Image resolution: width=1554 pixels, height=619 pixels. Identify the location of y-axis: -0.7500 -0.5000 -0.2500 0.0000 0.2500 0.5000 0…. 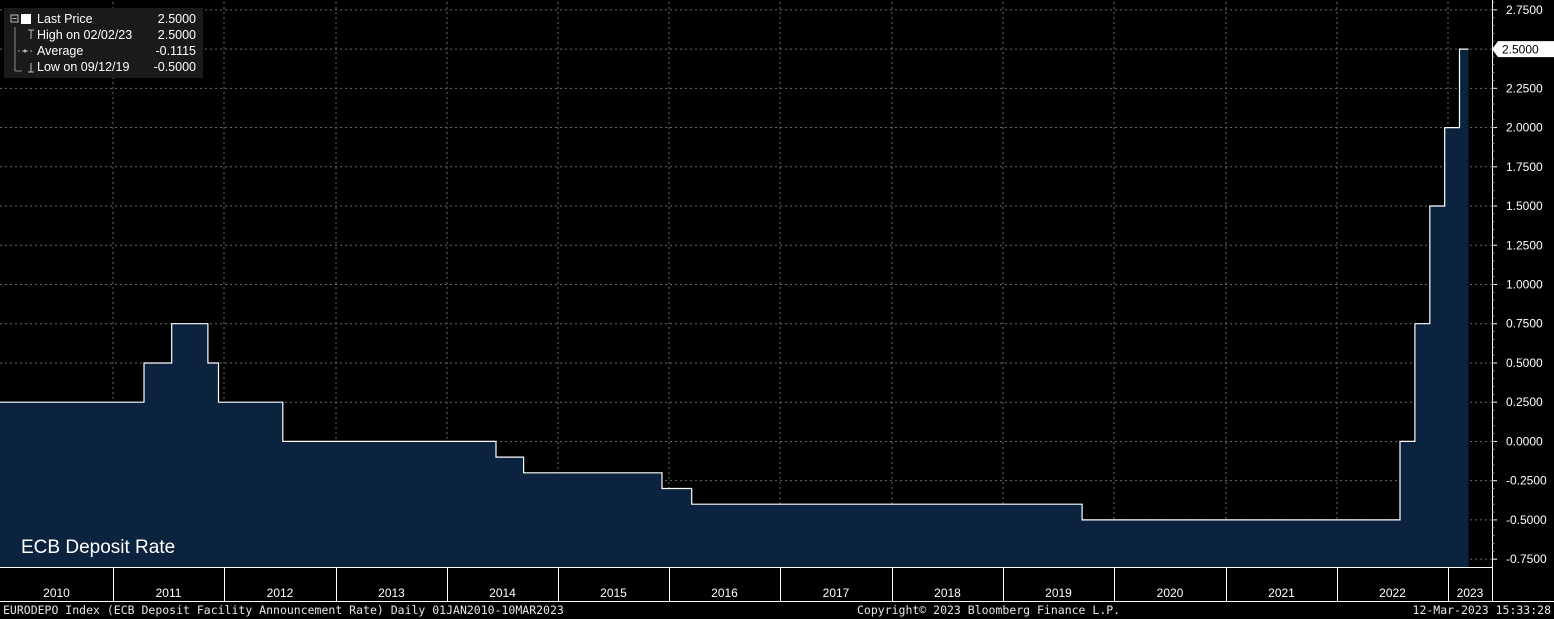
(1519, 283).